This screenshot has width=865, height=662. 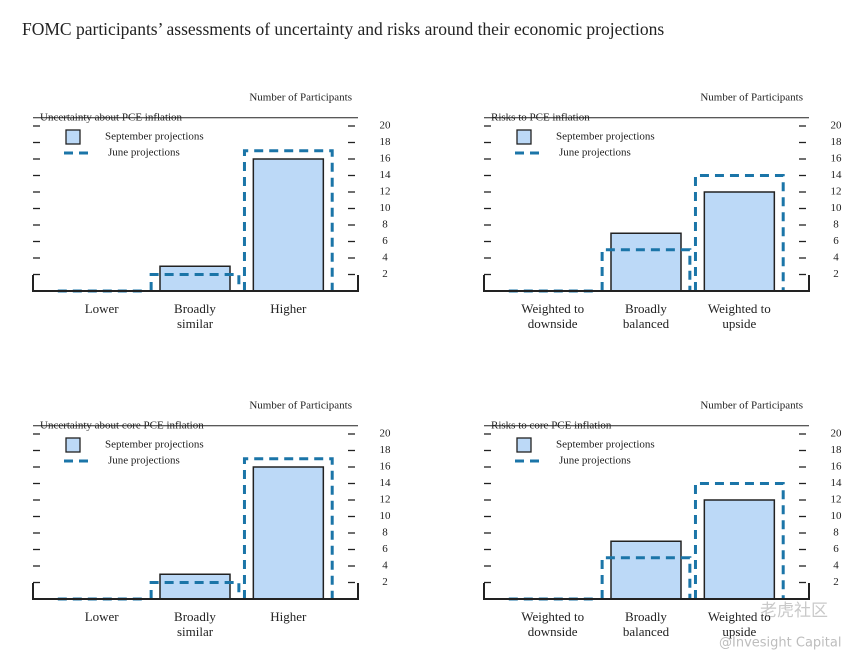 What do you see at coordinates (102, 616) in the screenshot?
I see `x-tick-label: Lower` at bounding box center [102, 616].